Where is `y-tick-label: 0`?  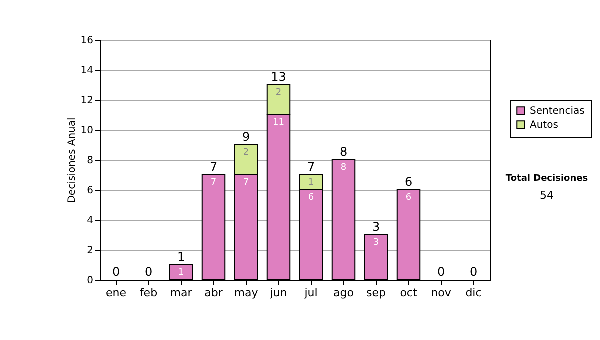
y-tick-label: 0 is located at coordinates (90, 281).